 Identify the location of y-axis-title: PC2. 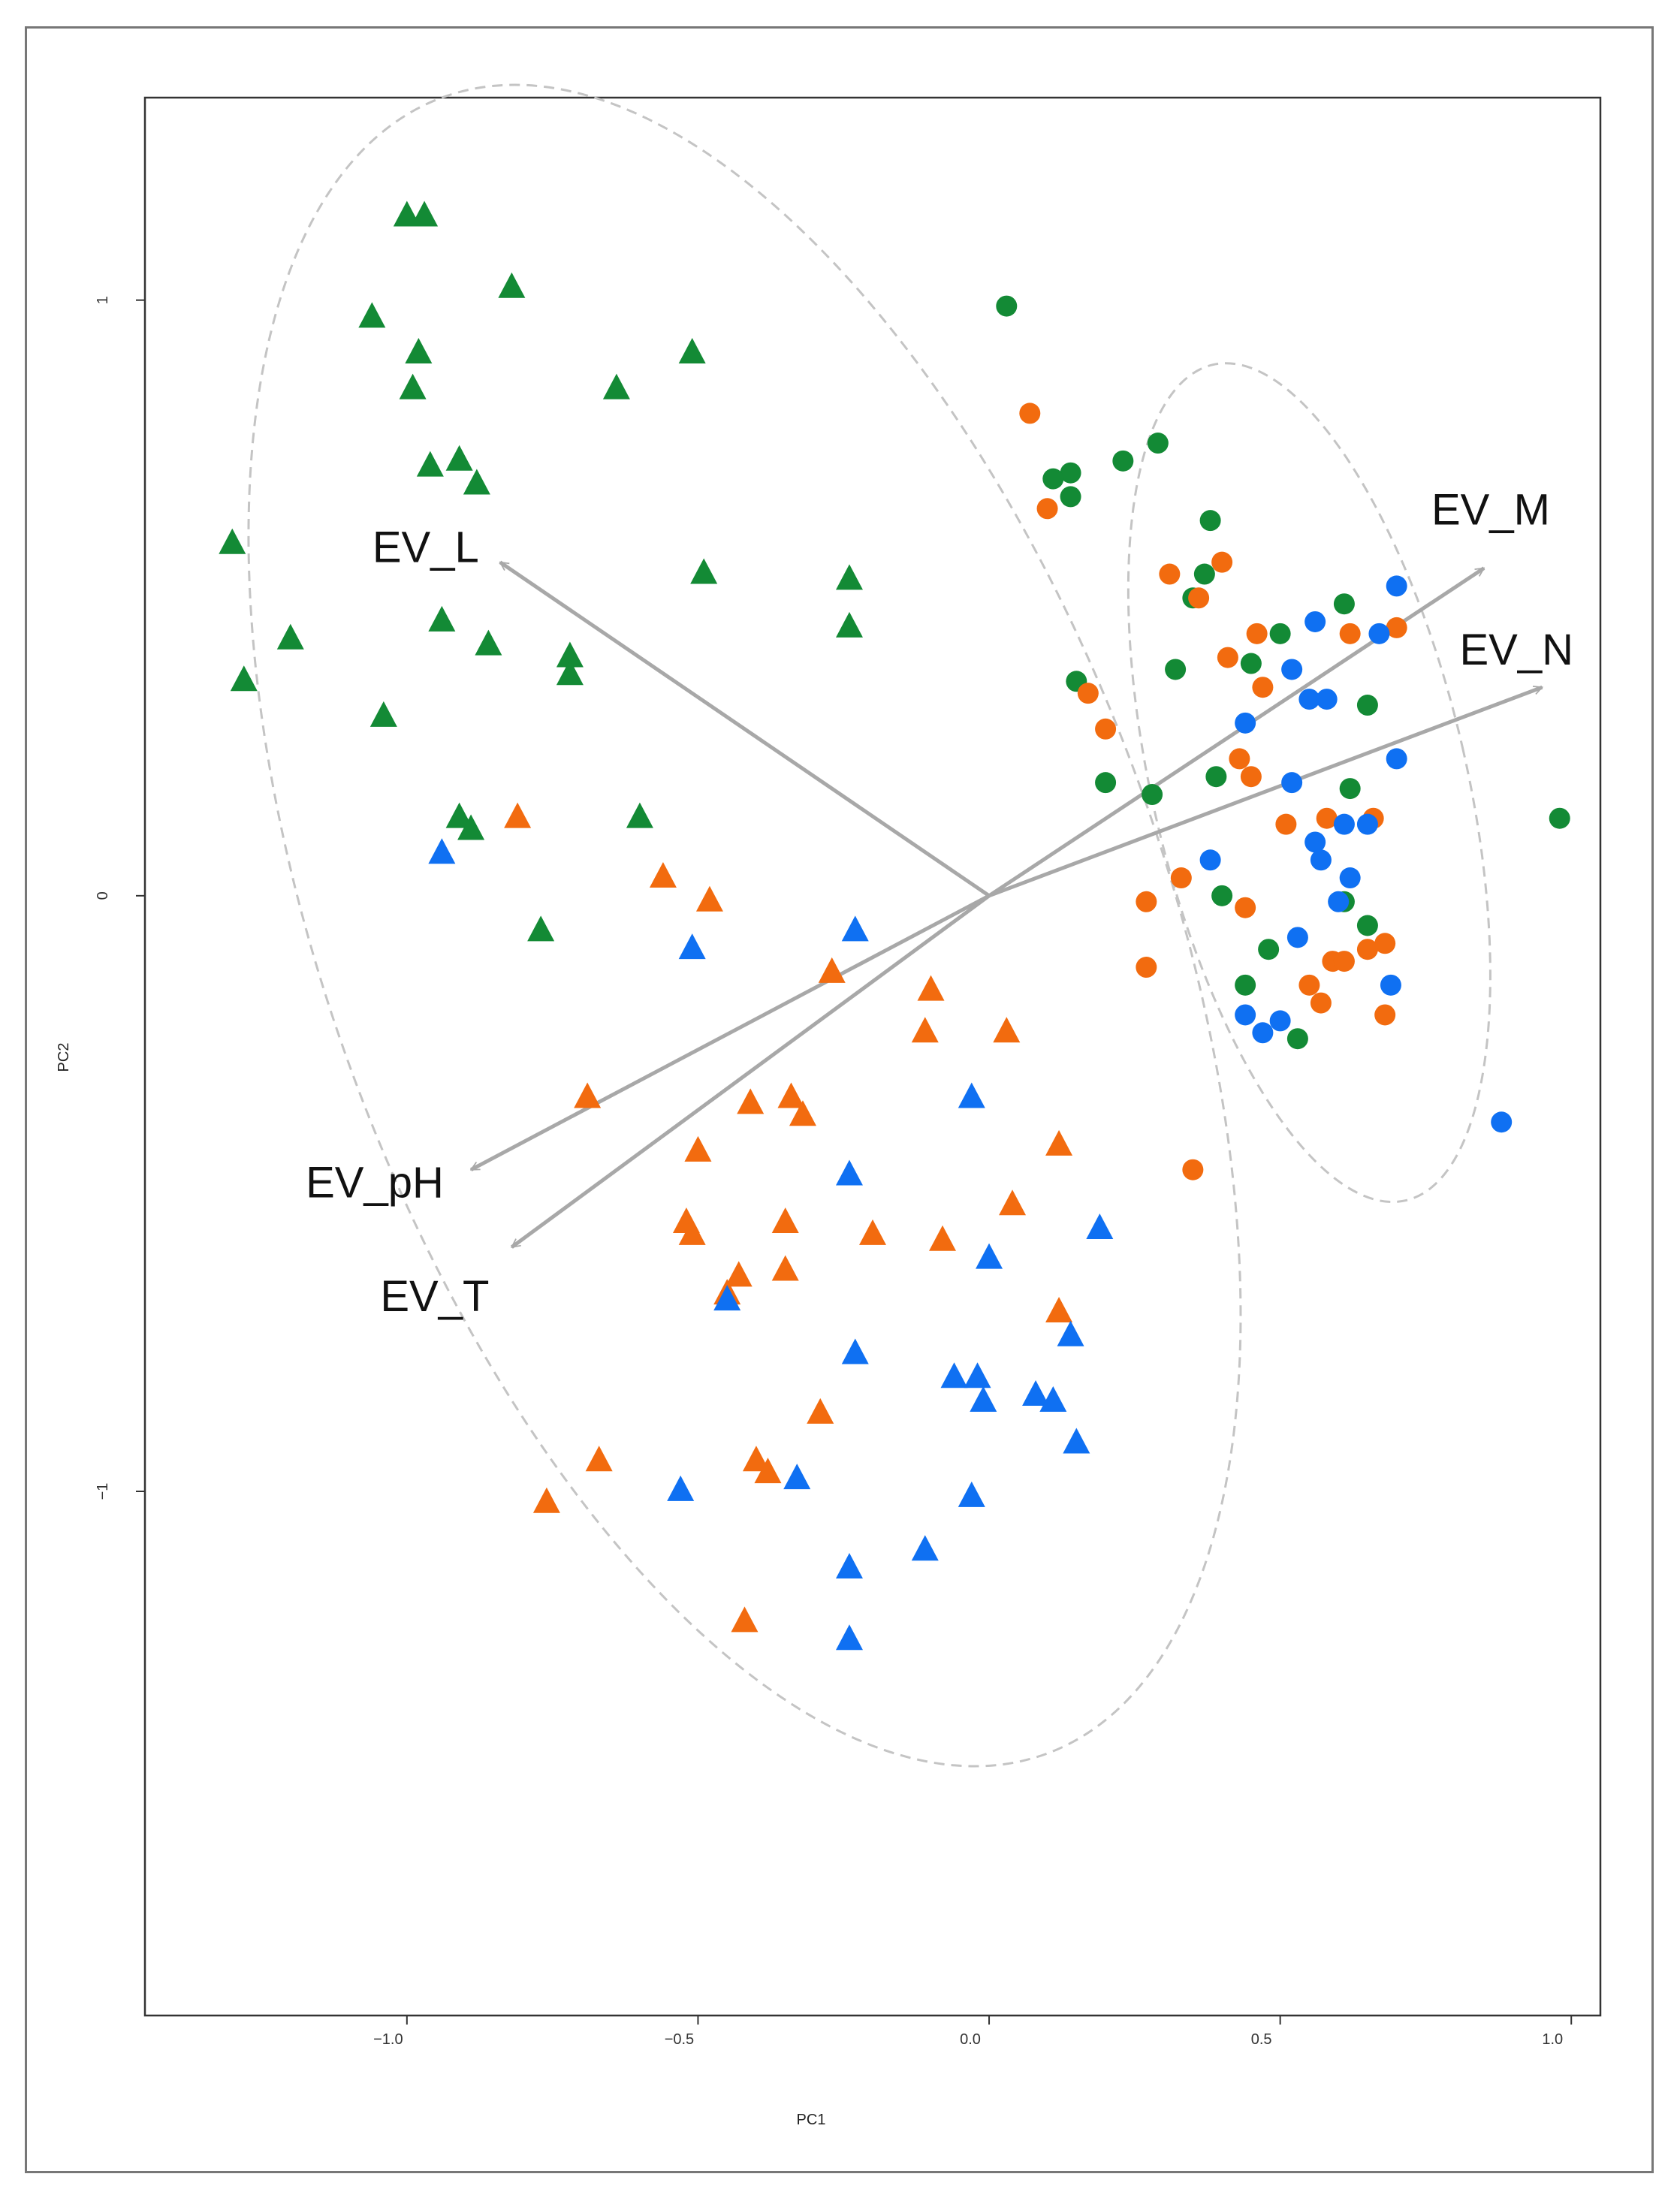
(64, 1057).